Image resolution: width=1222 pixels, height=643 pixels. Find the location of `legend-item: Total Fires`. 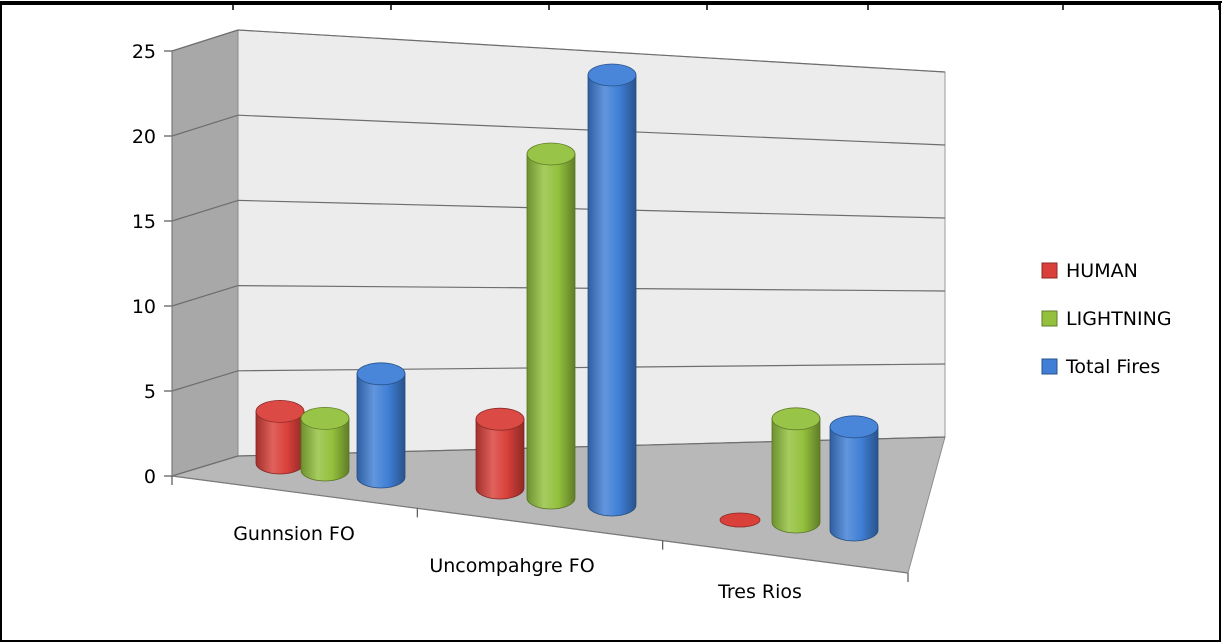

legend-item: Total Fires is located at coordinates (1100, 367).